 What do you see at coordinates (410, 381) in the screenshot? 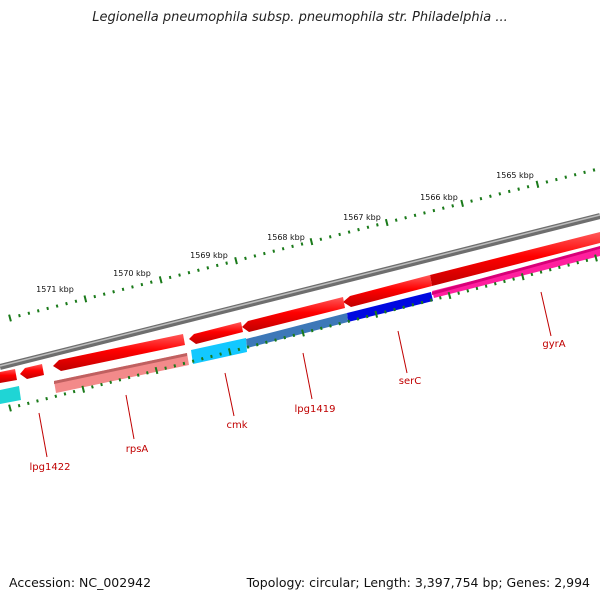
I see `gene-label-serC: serC` at bounding box center [410, 381].